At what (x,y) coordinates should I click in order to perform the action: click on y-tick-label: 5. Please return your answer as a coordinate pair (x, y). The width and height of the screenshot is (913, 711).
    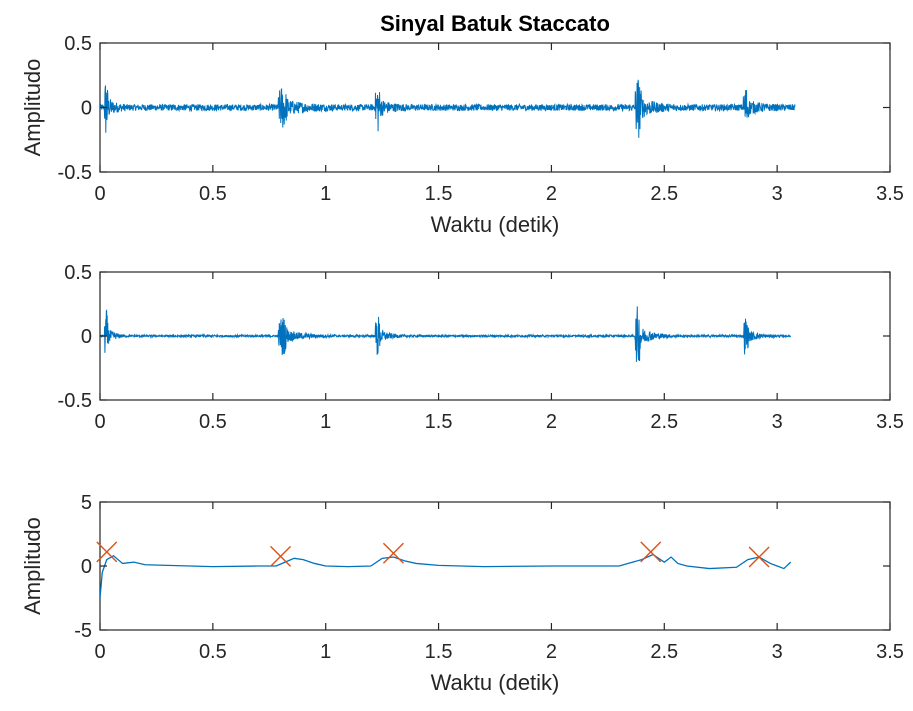
    Looking at the image, I should click on (86, 503).